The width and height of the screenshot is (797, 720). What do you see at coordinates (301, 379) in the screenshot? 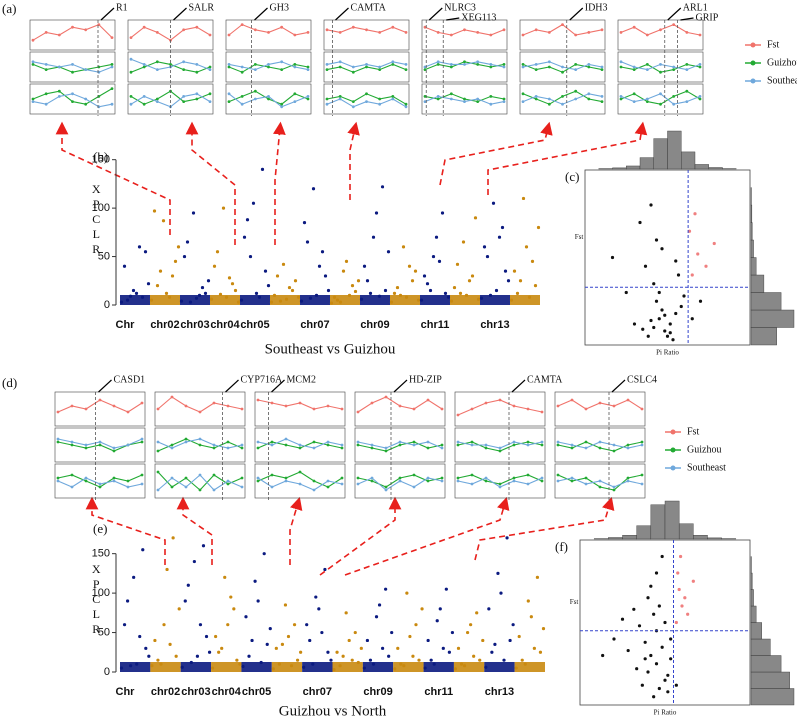
I see `gene-label: MCM2` at bounding box center [301, 379].